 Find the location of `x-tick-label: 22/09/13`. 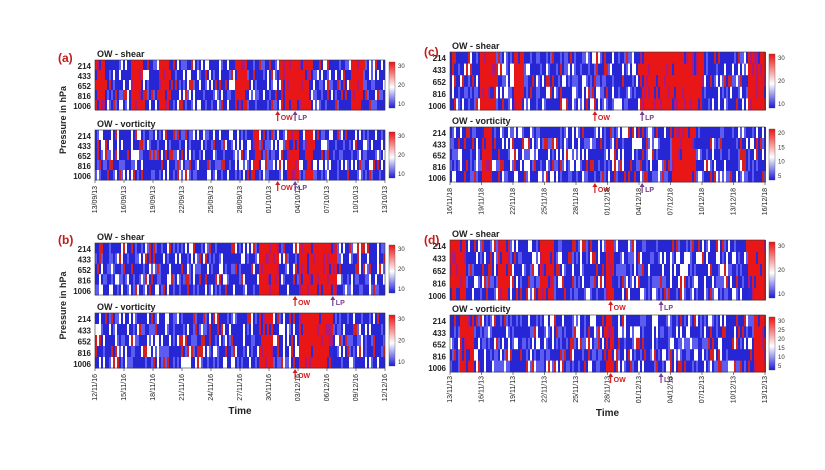

x-tick-label: 22/09/13 is located at coordinates (182, 199).